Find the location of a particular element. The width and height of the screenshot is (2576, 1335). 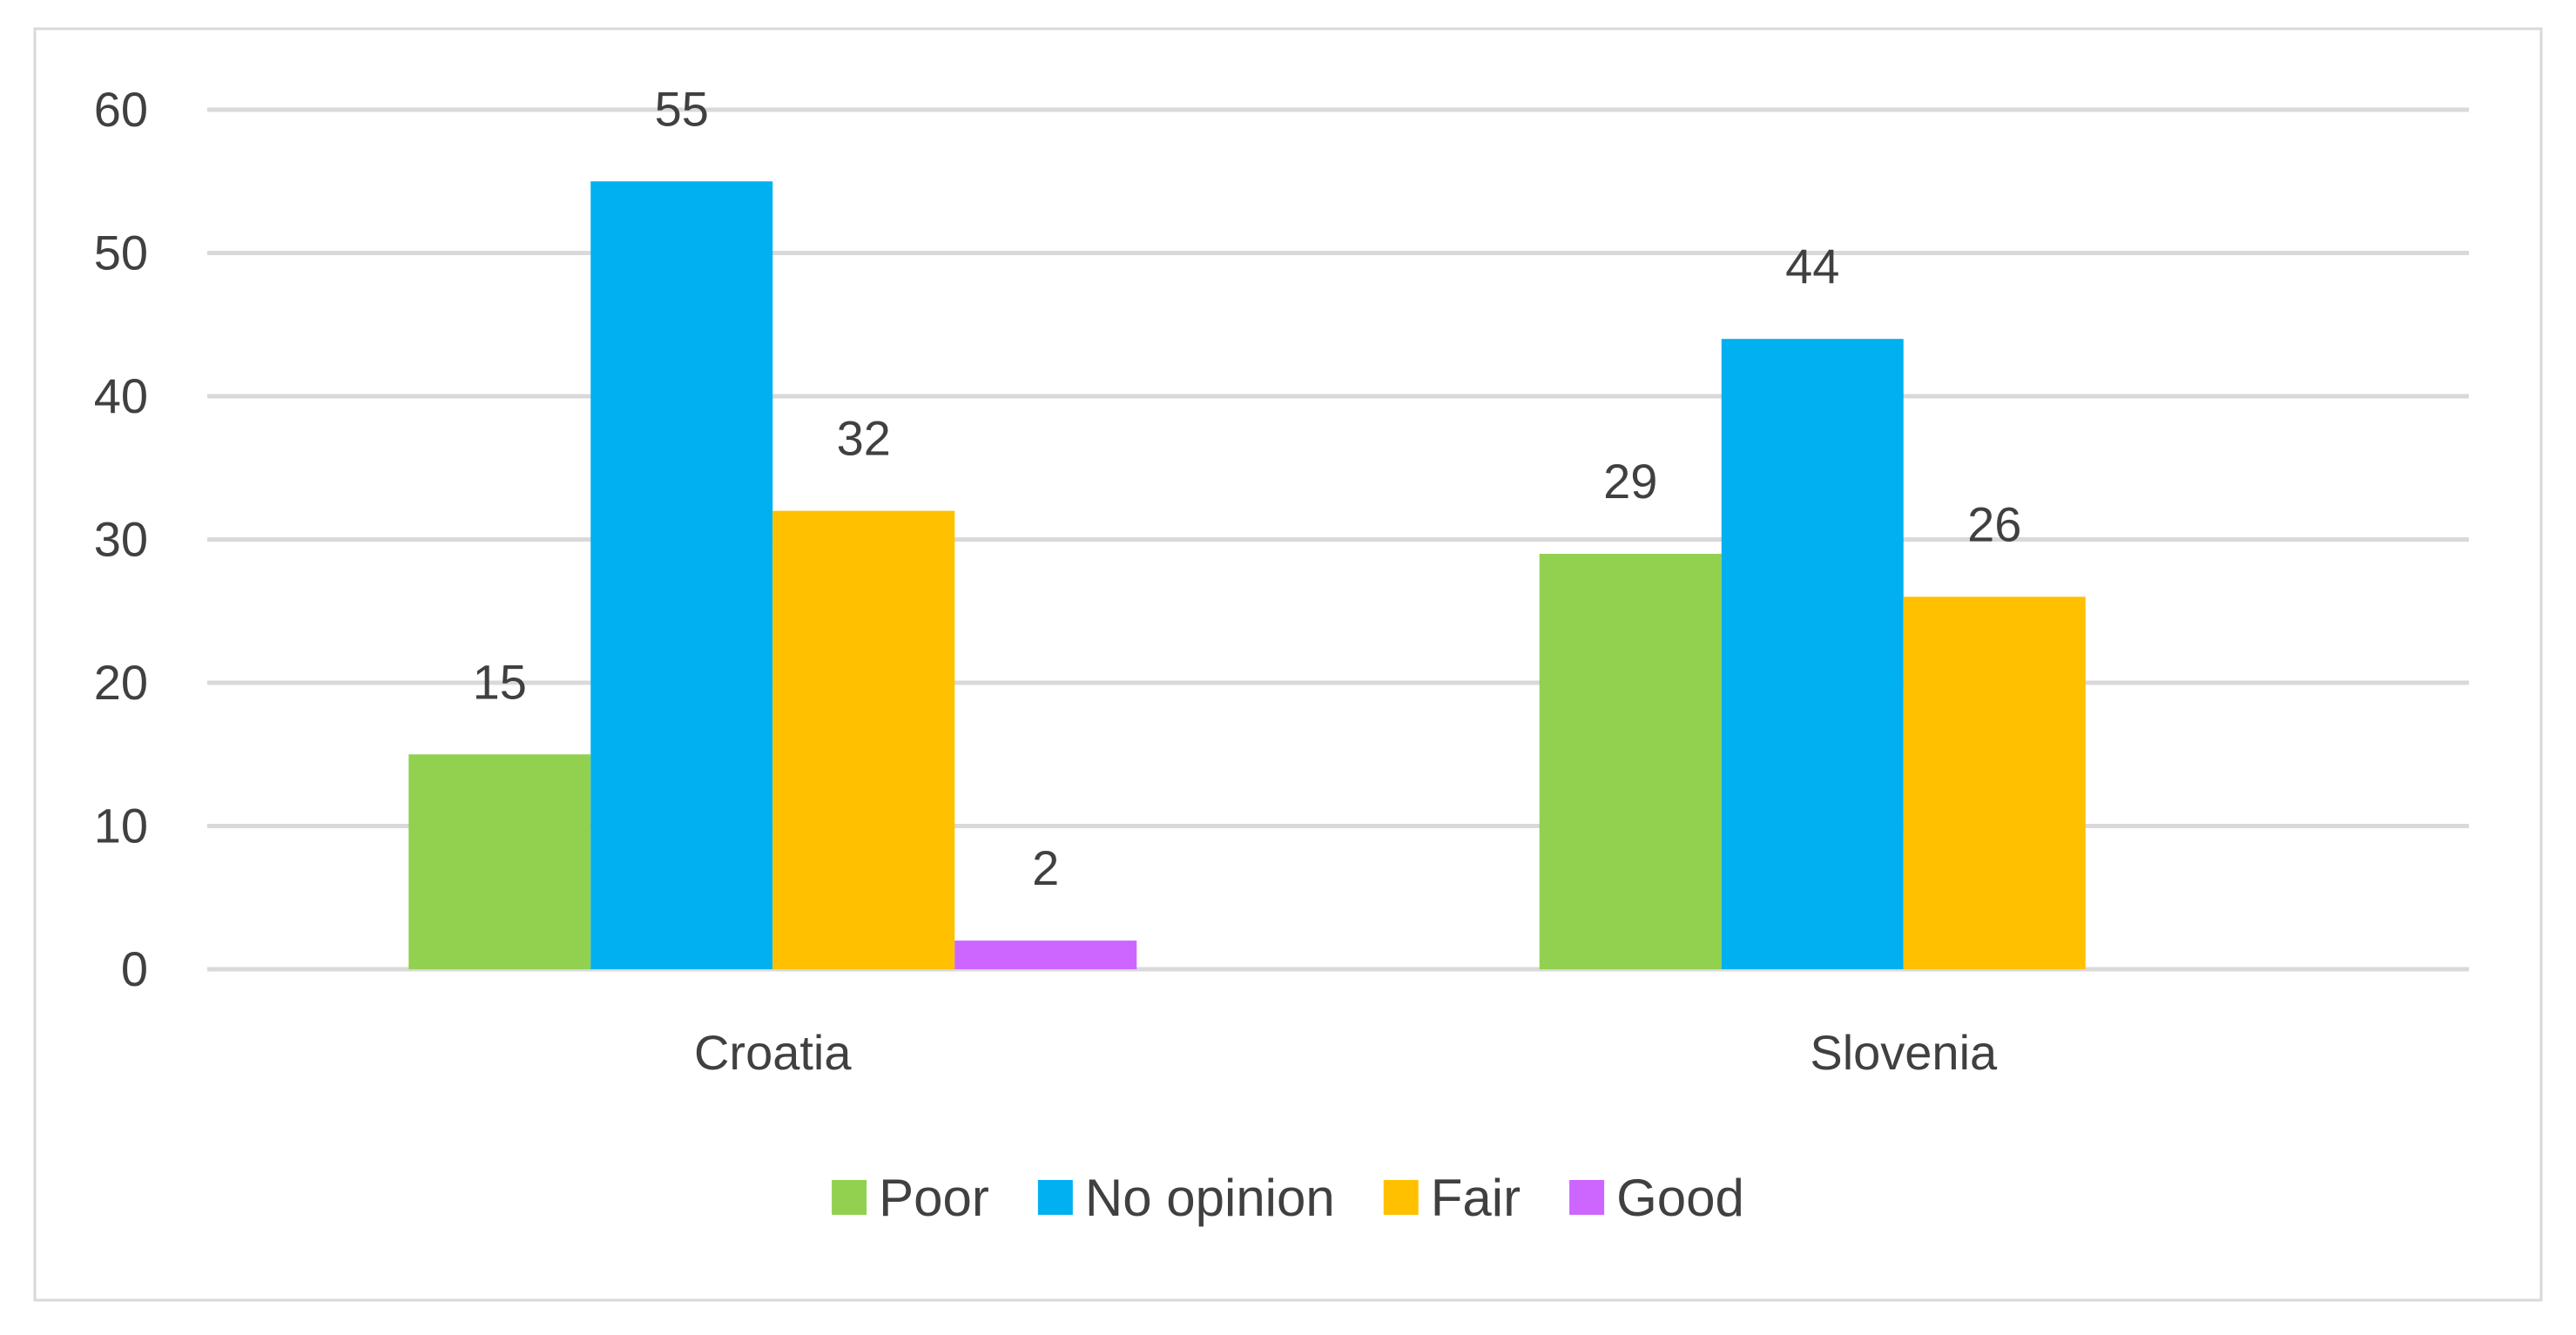

y-tick-label: 40 is located at coordinates (121, 395).